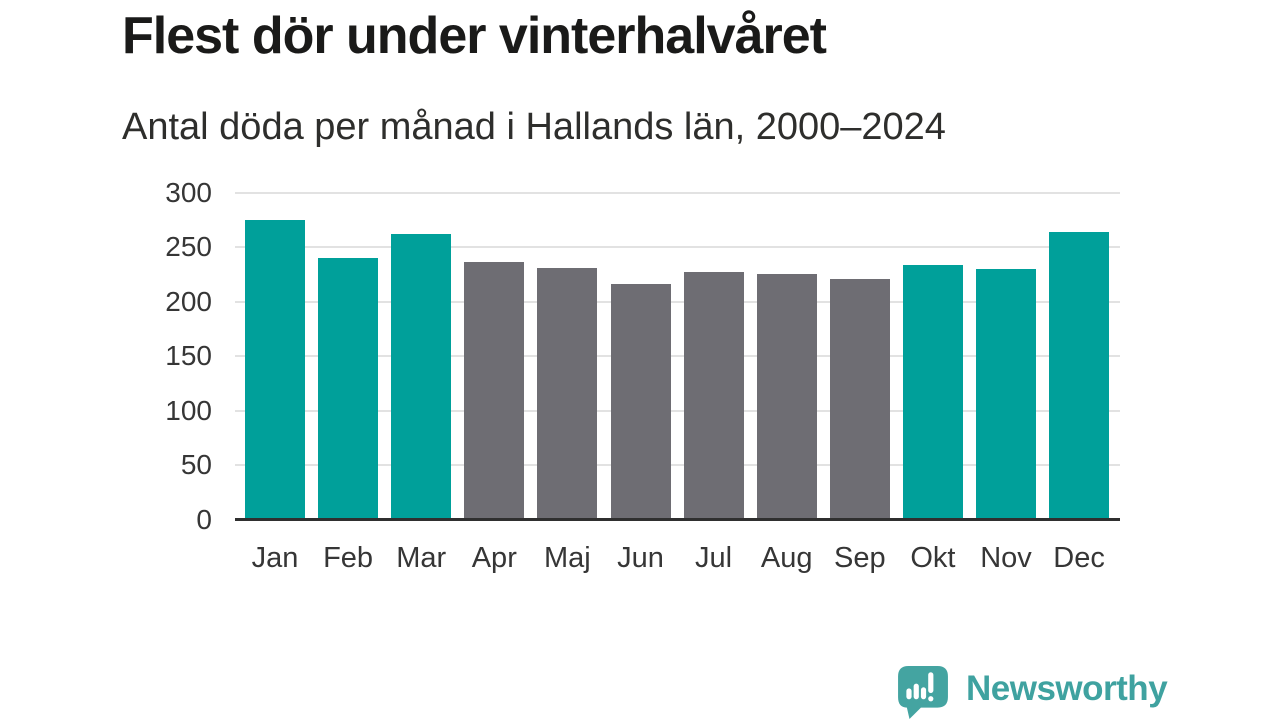 The height and width of the screenshot is (720, 1280). Describe the element at coordinates (786, 558) in the screenshot. I see `x-tick-aug: Aug` at that location.